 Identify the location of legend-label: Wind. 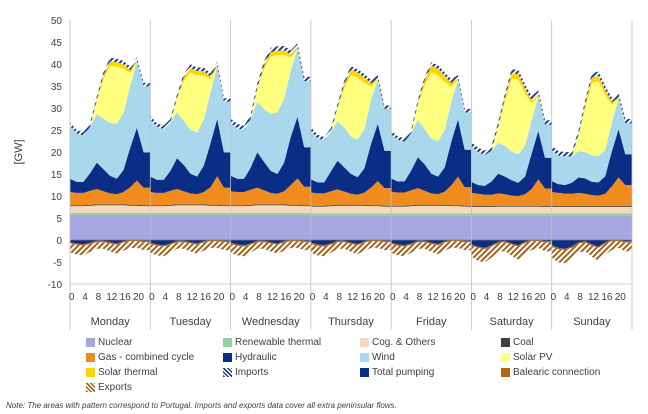
(383, 357).